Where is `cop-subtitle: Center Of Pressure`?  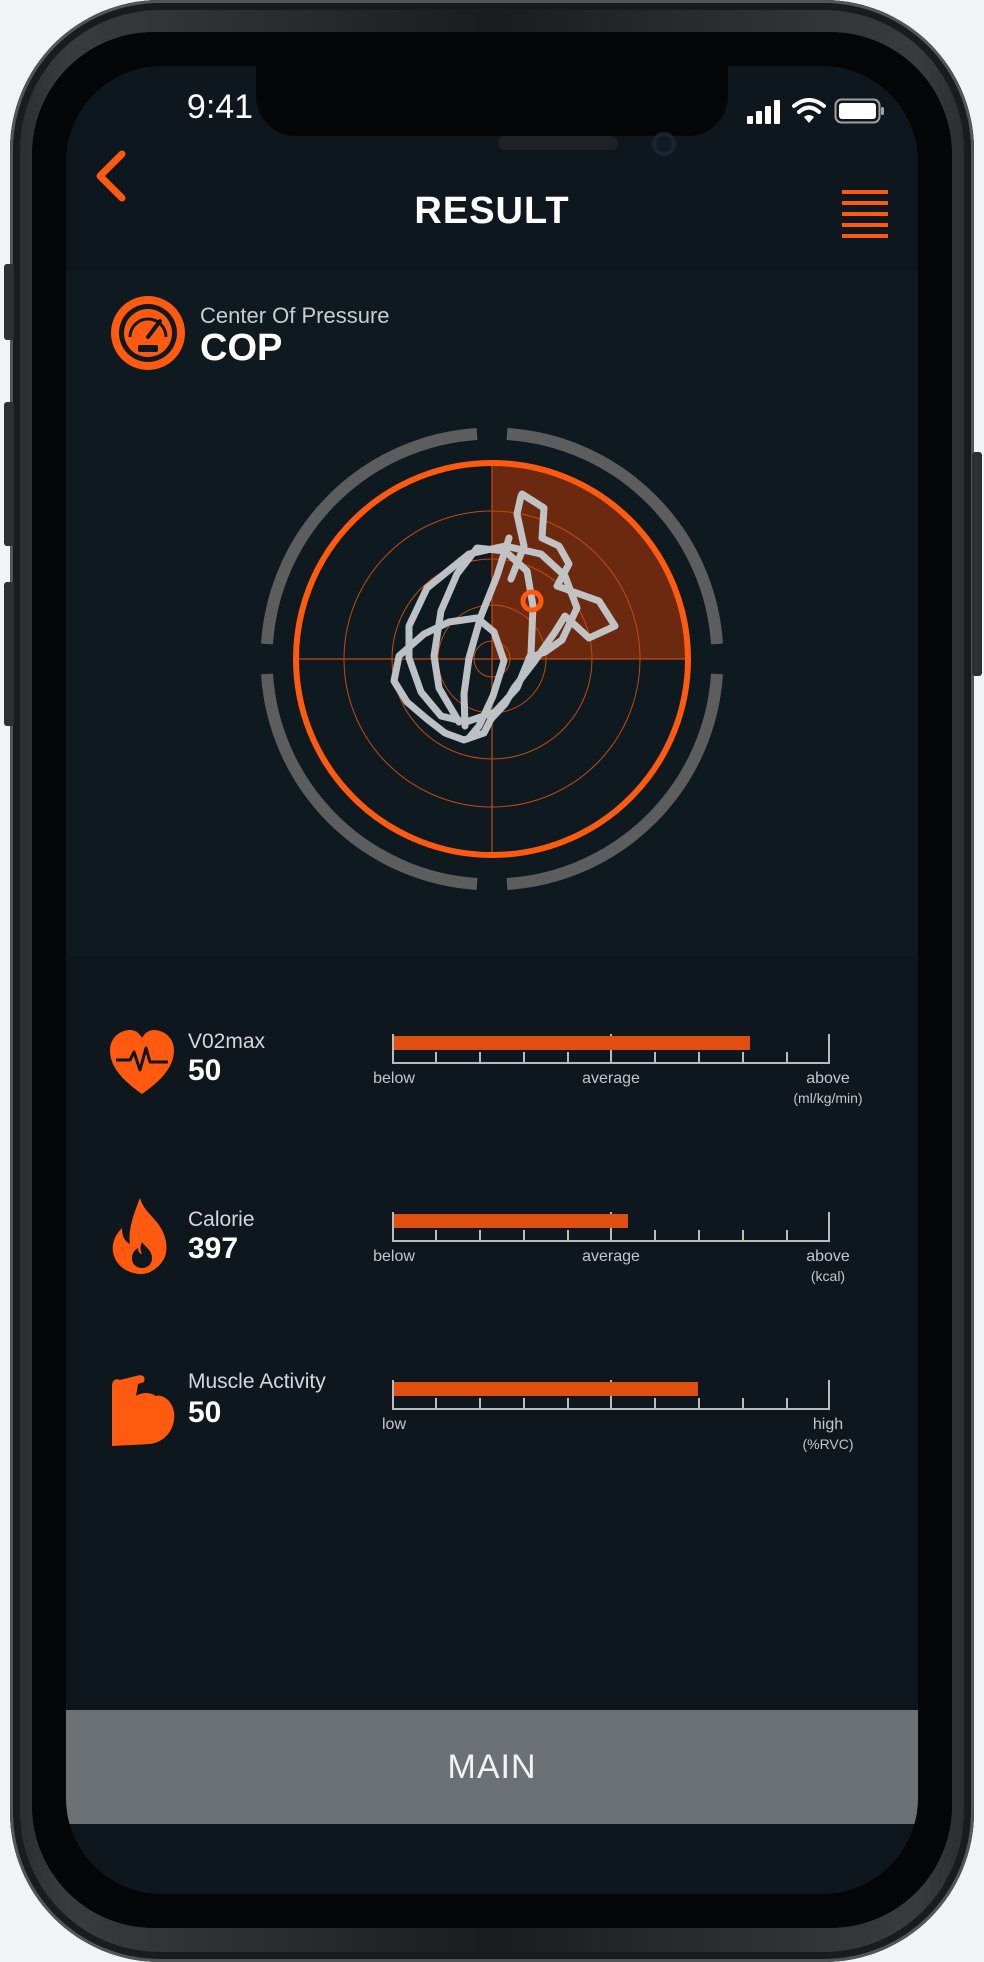
cop-subtitle: Center Of Pressure is located at coordinates (295, 315).